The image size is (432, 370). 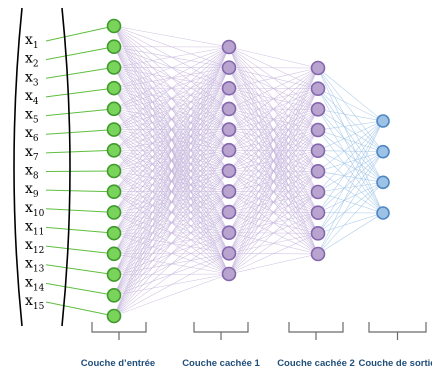 I want to click on input-variable-subscript: 10, so click(x=39, y=214).